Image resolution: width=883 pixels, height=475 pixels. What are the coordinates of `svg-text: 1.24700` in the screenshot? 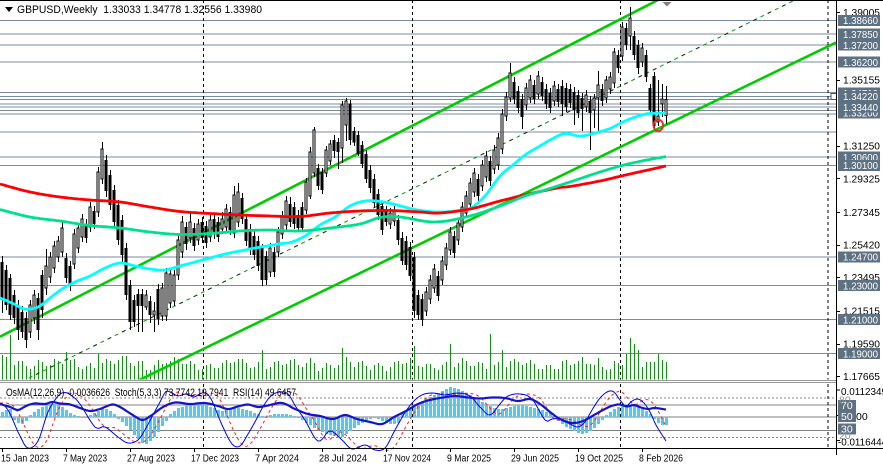 It's located at (860, 258).